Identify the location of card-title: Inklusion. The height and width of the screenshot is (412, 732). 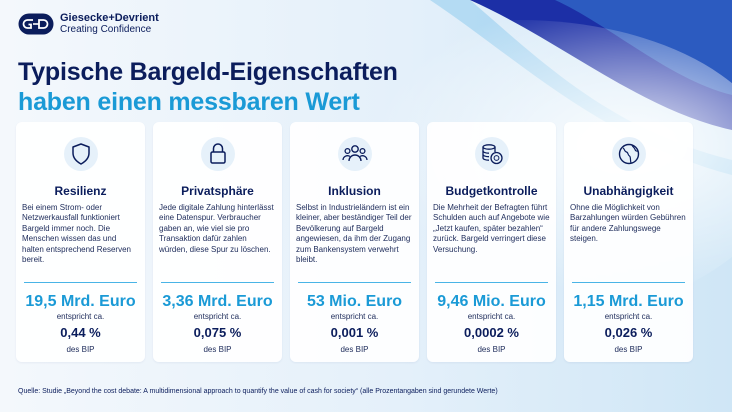
(354, 191).